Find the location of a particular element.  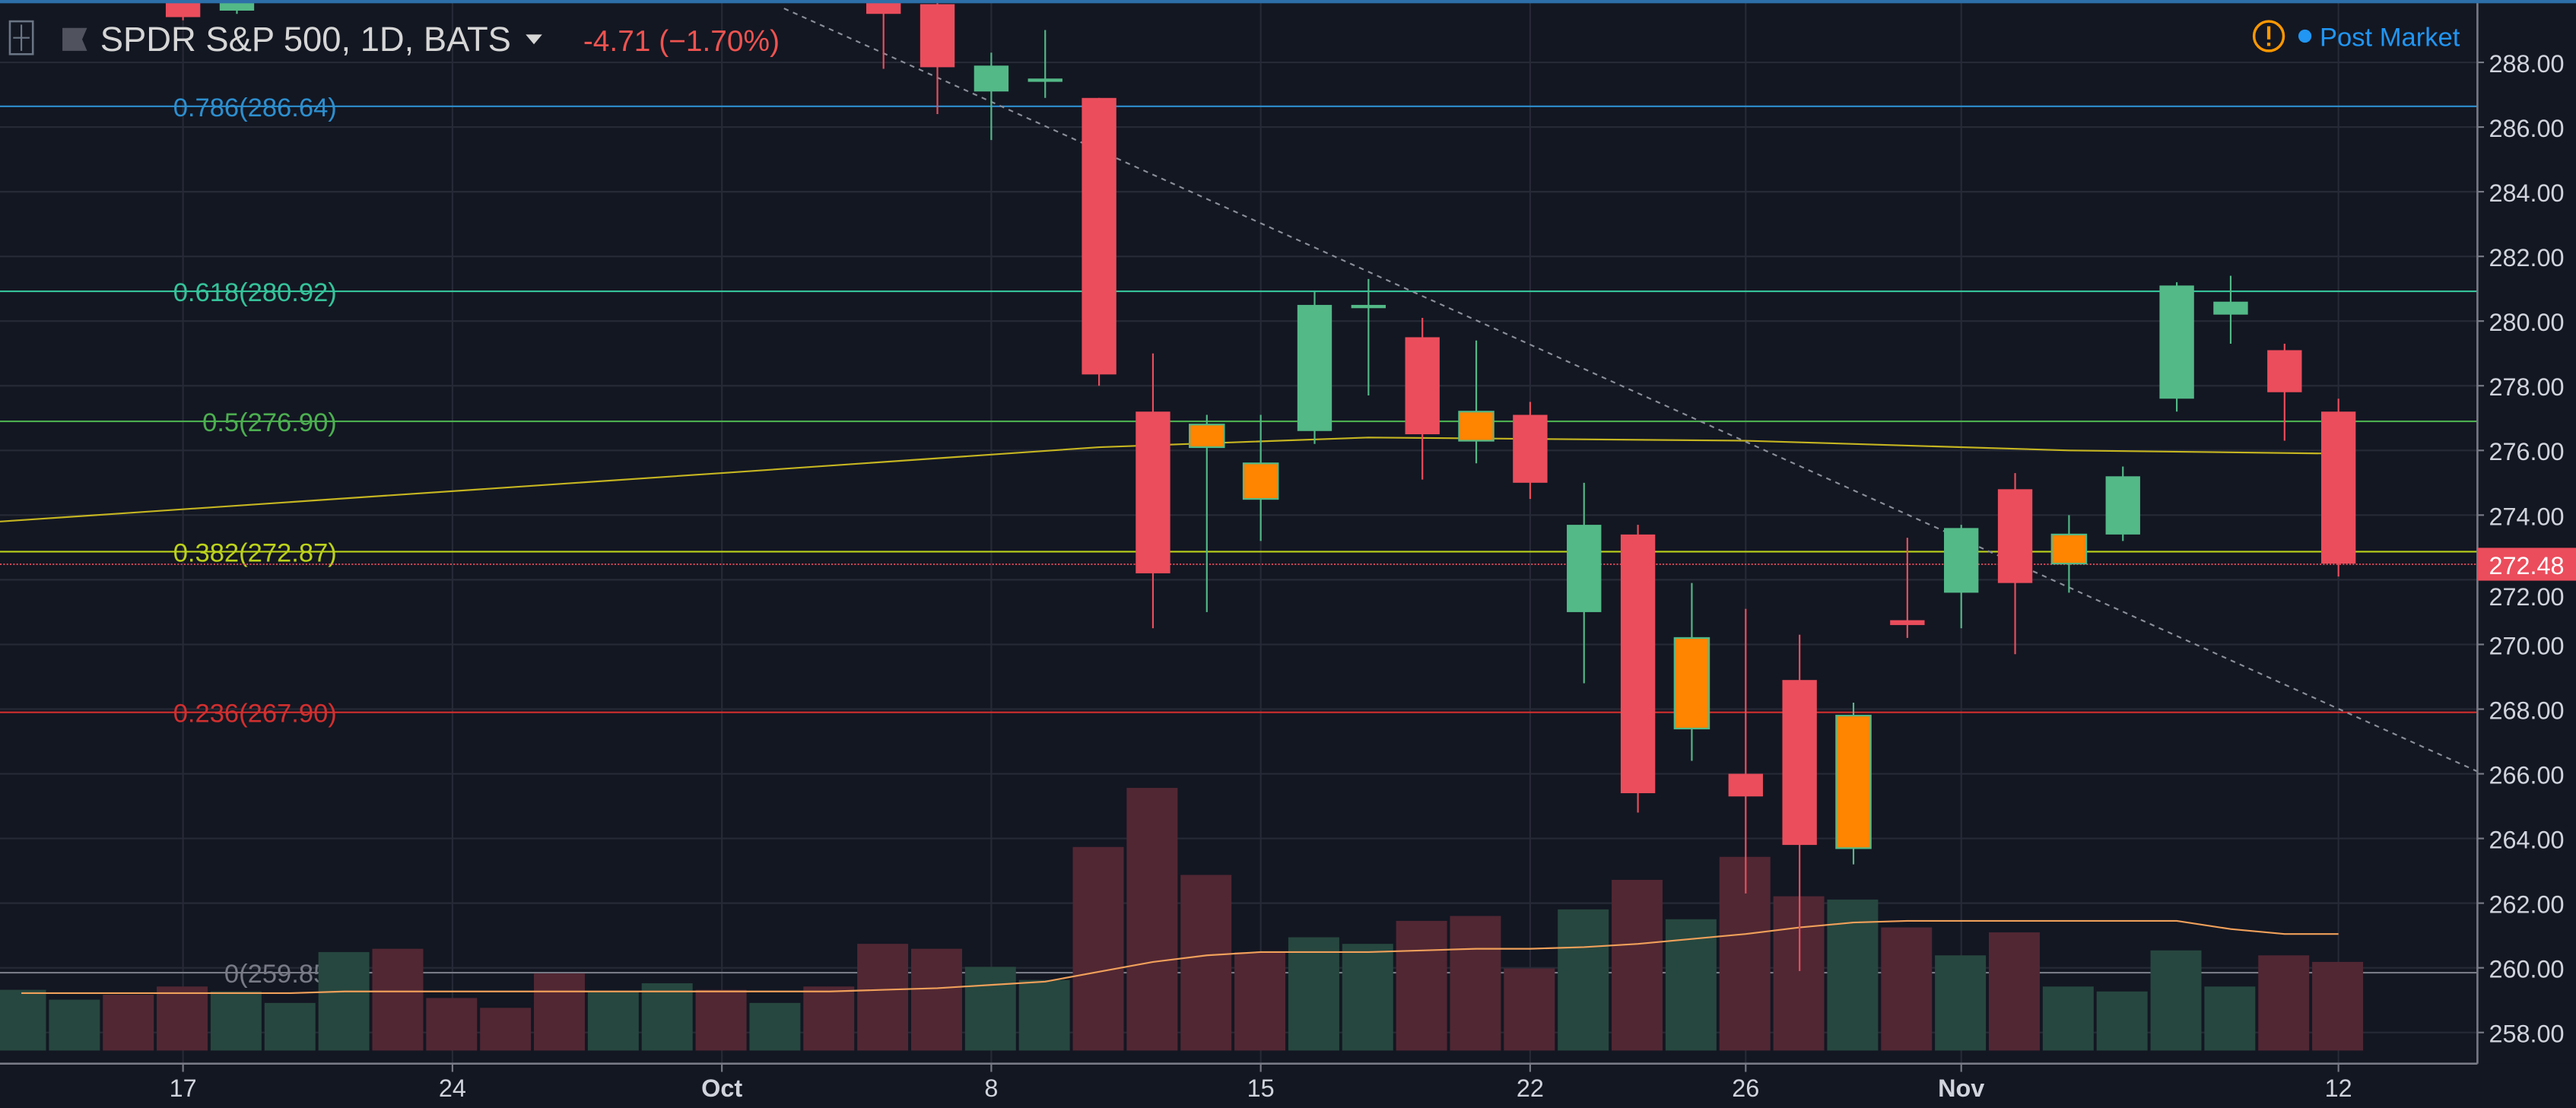

post-market-status: Post Market is located at coordinates (2390, 37).